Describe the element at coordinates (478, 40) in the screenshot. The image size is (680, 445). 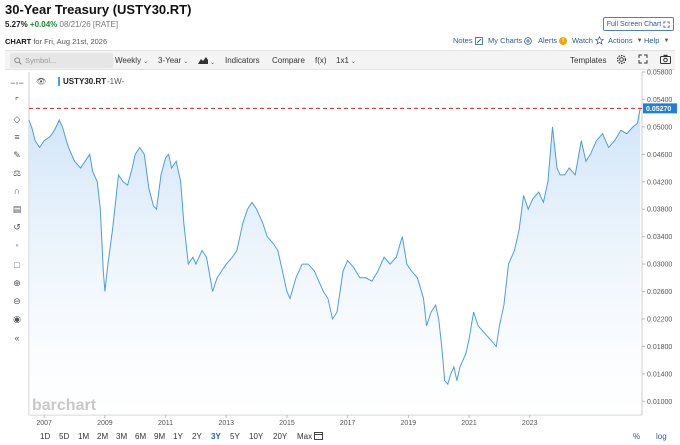
I see `pencil-icon` at that location.